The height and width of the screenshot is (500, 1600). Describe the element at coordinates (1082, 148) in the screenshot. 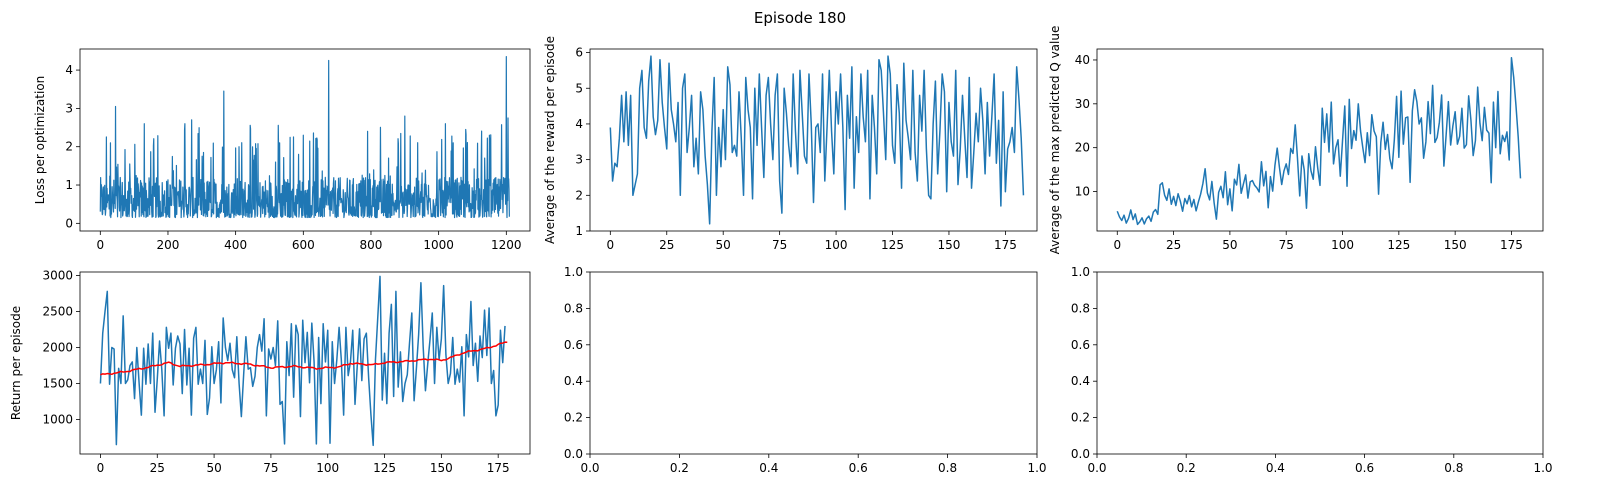

I see `y-tick-label: 20` at that location.